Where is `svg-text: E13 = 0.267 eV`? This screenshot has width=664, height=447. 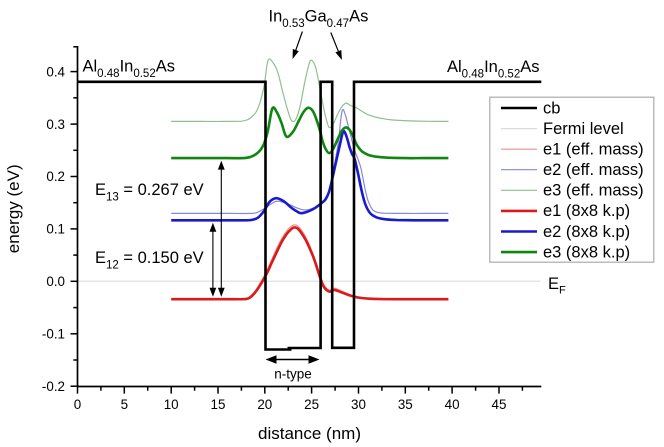
svg-text: E13 = 0.267 eV is located at coordinates (149, 192).